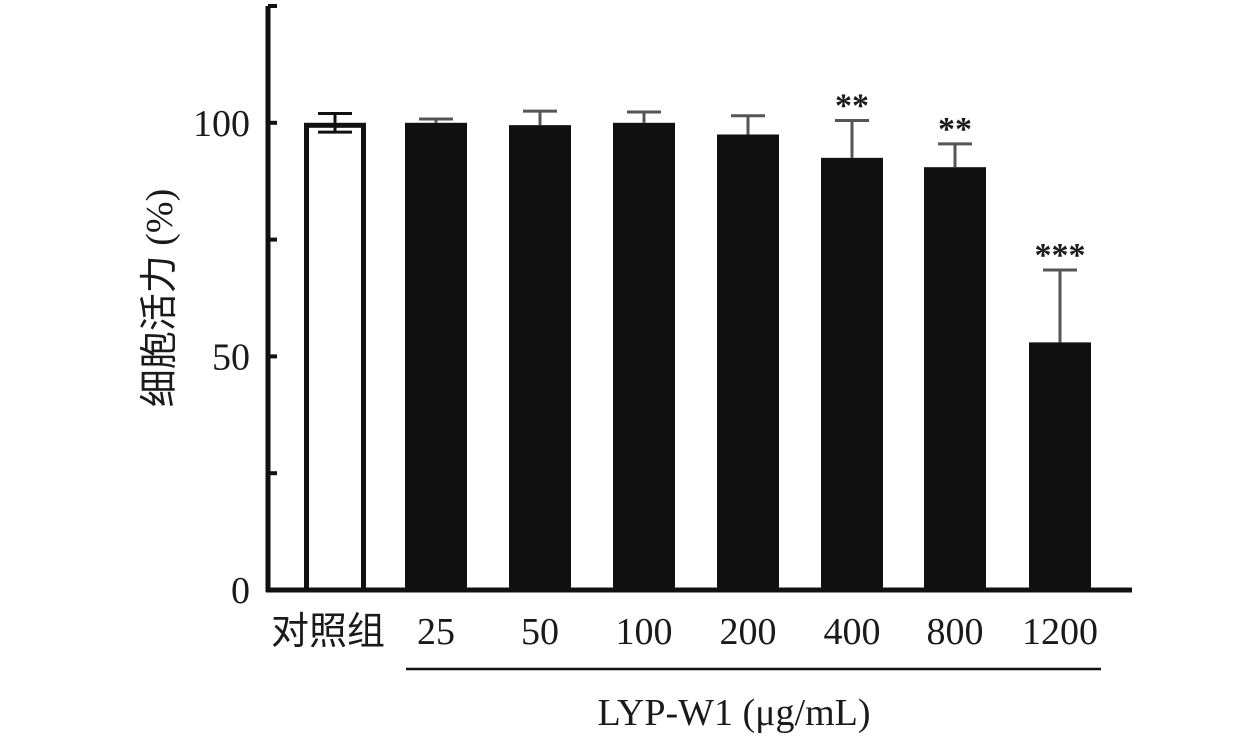 The width and height of the screenshot is (1260, 740). Describe the element at coordinates (733, 713) in the screenshot. I see `x-group-title: LYP-W1 (μg/mL)` at that location.